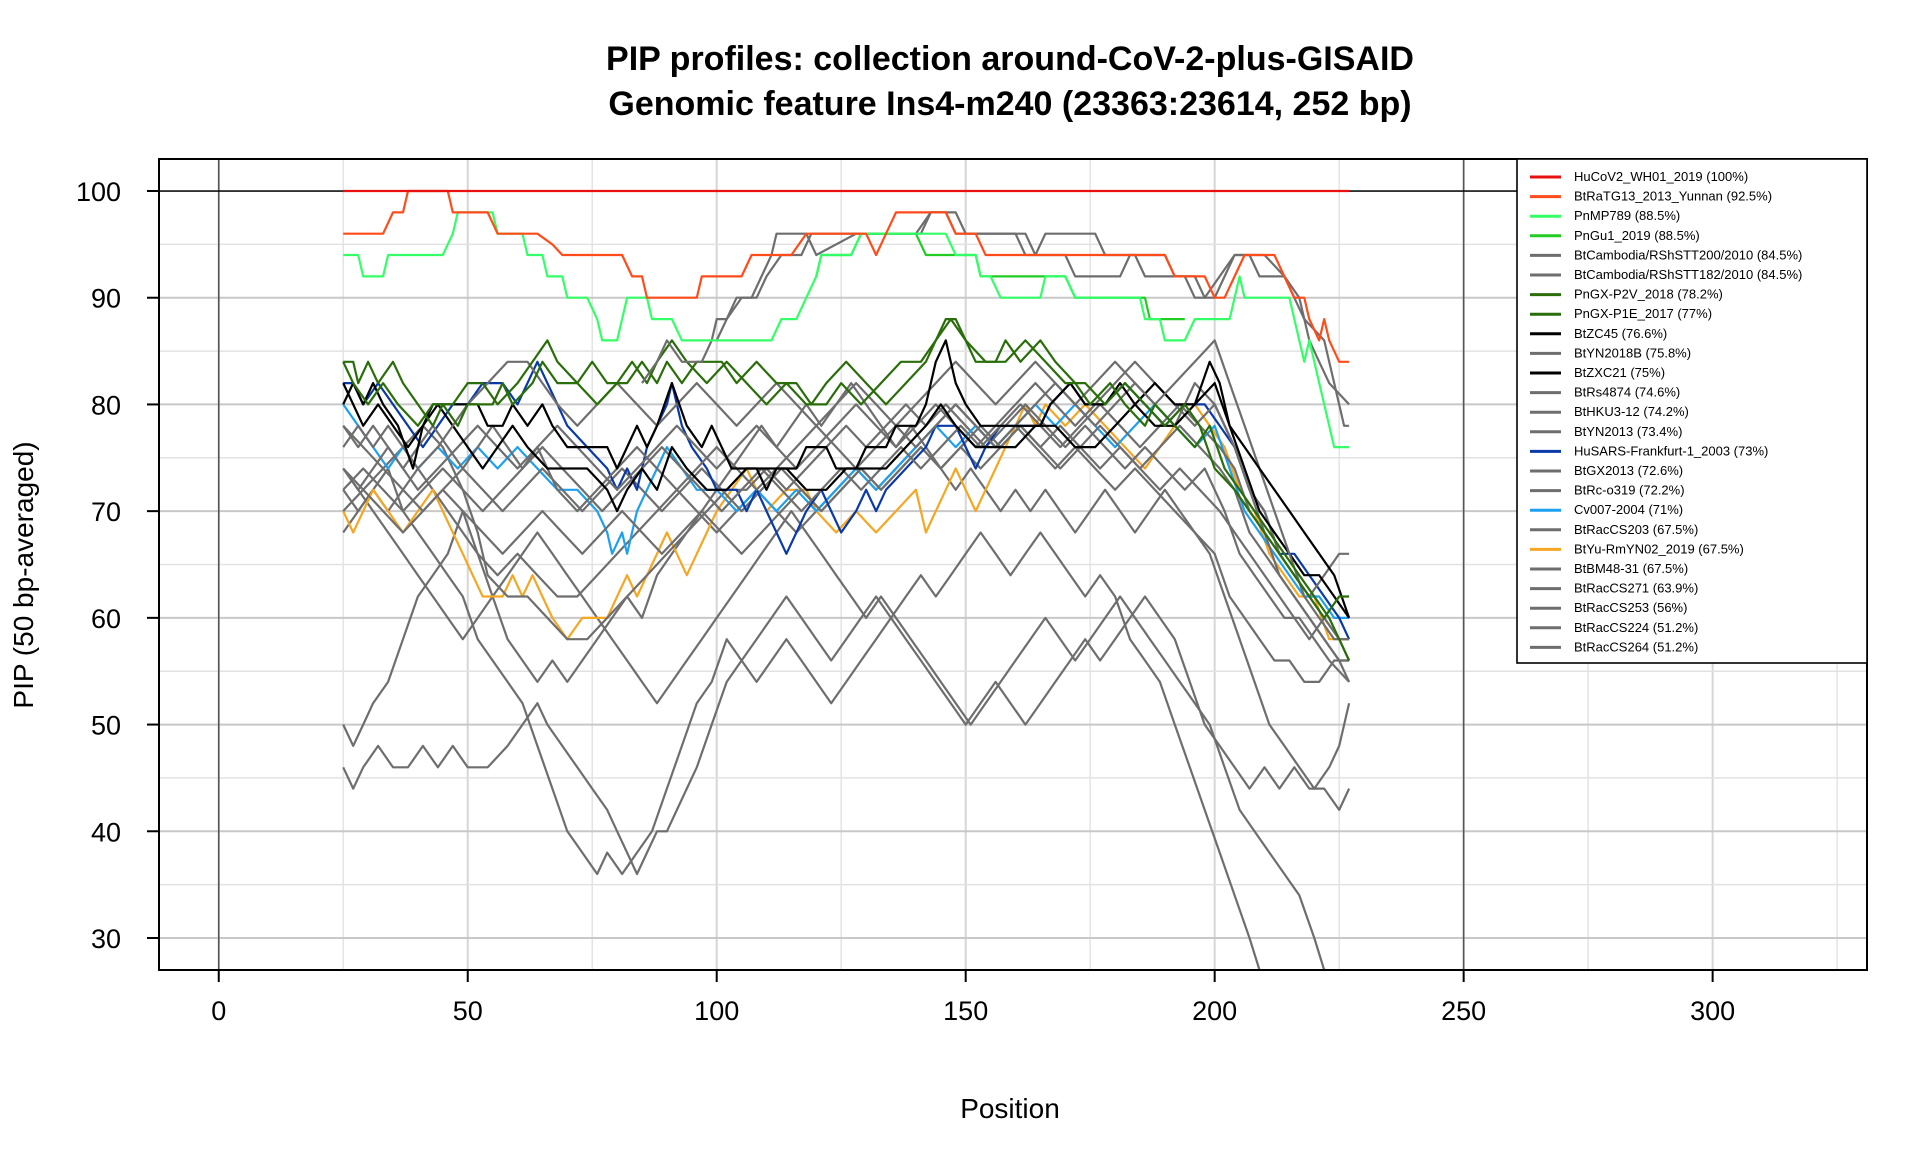  Describe the element at coordinates (1661, 176) in the screenshot. I see `legend-entry: HuCoV2_WH01_2019 (100%)` at that location.